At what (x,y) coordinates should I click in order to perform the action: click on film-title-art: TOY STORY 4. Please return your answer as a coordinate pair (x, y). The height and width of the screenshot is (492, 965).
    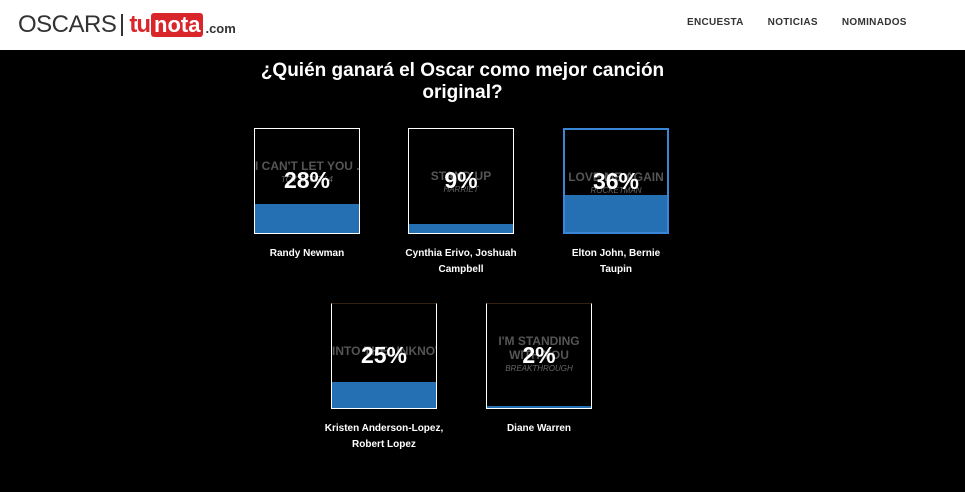
    Looking at the image, I should click on (307, 179).